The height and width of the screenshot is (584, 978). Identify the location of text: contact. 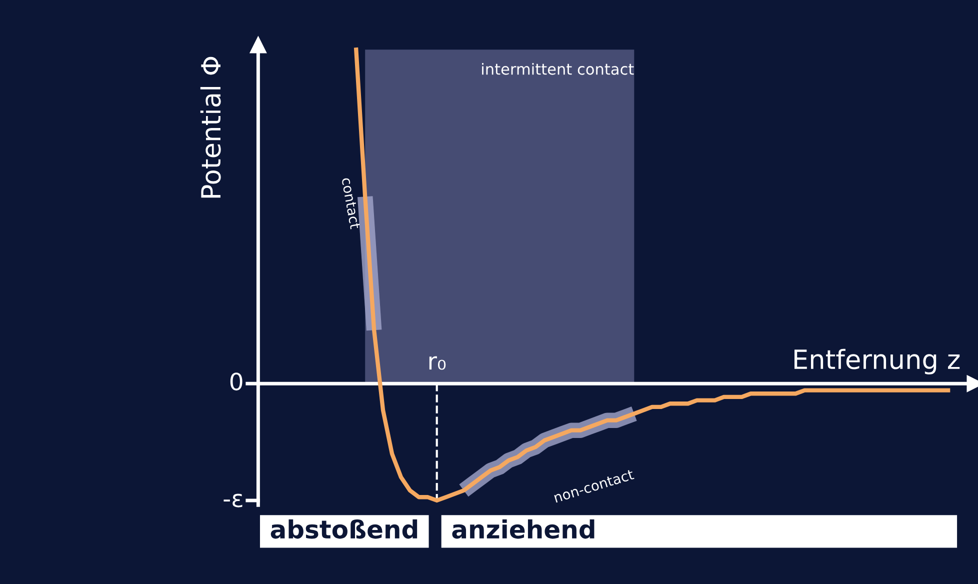
(351, 203).